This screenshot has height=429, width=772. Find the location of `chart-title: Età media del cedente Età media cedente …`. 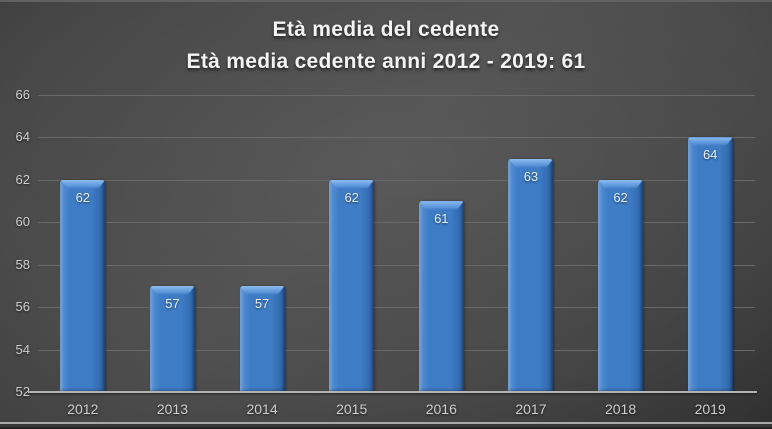

chart-title: Età media del cedente Età media cedente … is located at coordinates (386, 46).